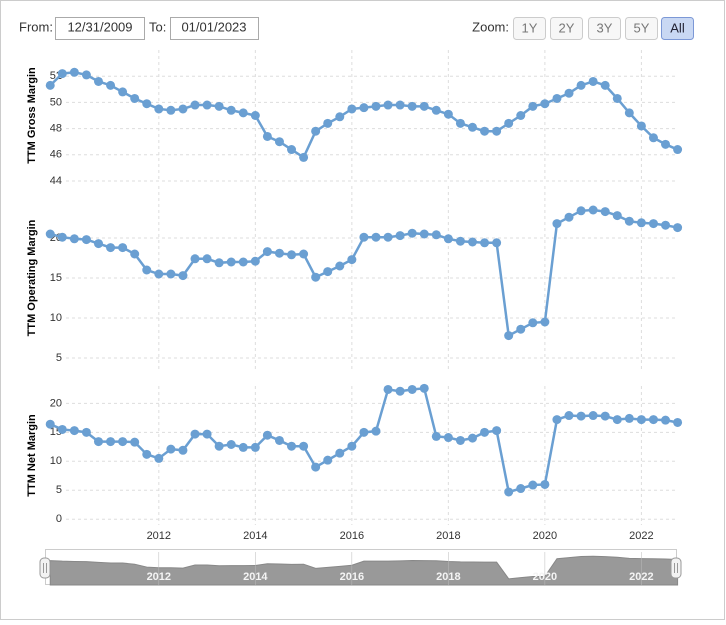 The image size is (726, 625). I want to click on navigator-label: 2016, so click(352, 577).